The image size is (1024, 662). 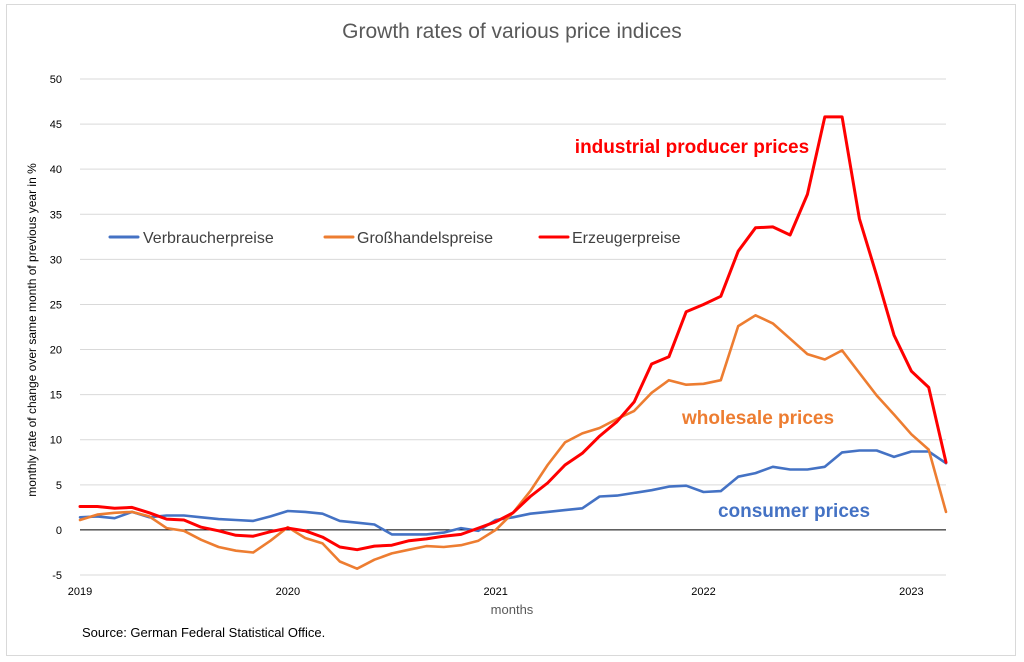 What do you see at coordinates (911, 592) in the screenshot?
I see `x-tick-label: 2023` at bounding box center [911, 592].